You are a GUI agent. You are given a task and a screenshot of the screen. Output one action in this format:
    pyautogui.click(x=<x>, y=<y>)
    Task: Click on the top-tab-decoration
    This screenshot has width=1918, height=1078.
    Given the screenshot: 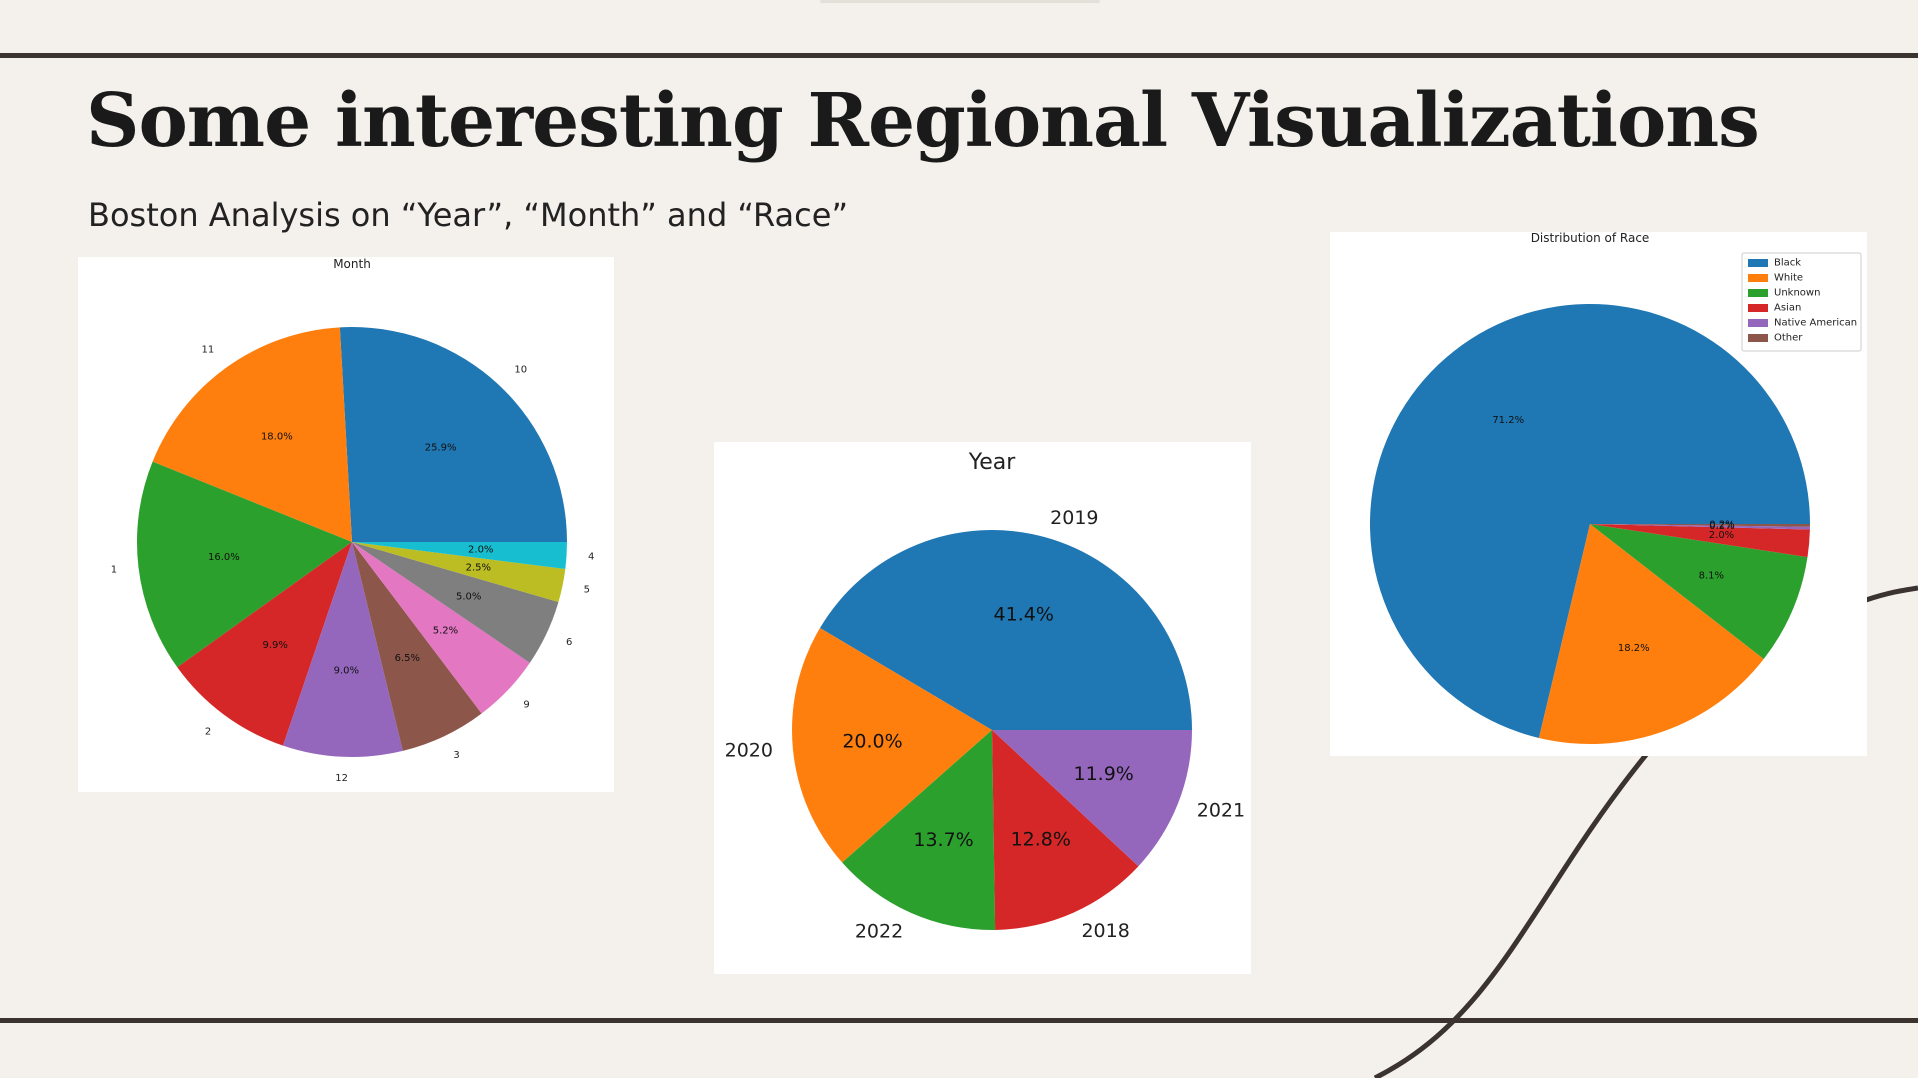 What is the action you would take?
    pyautogui.click(x=960, y=1)
    